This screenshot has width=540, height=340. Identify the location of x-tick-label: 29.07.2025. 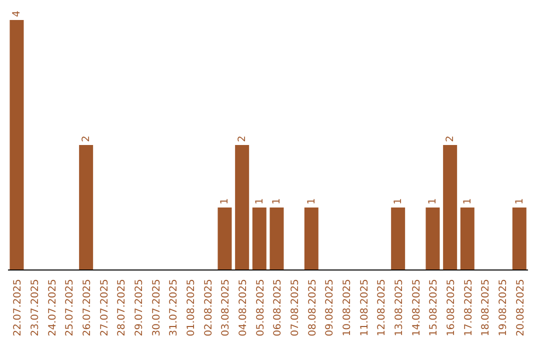
(139, 307).